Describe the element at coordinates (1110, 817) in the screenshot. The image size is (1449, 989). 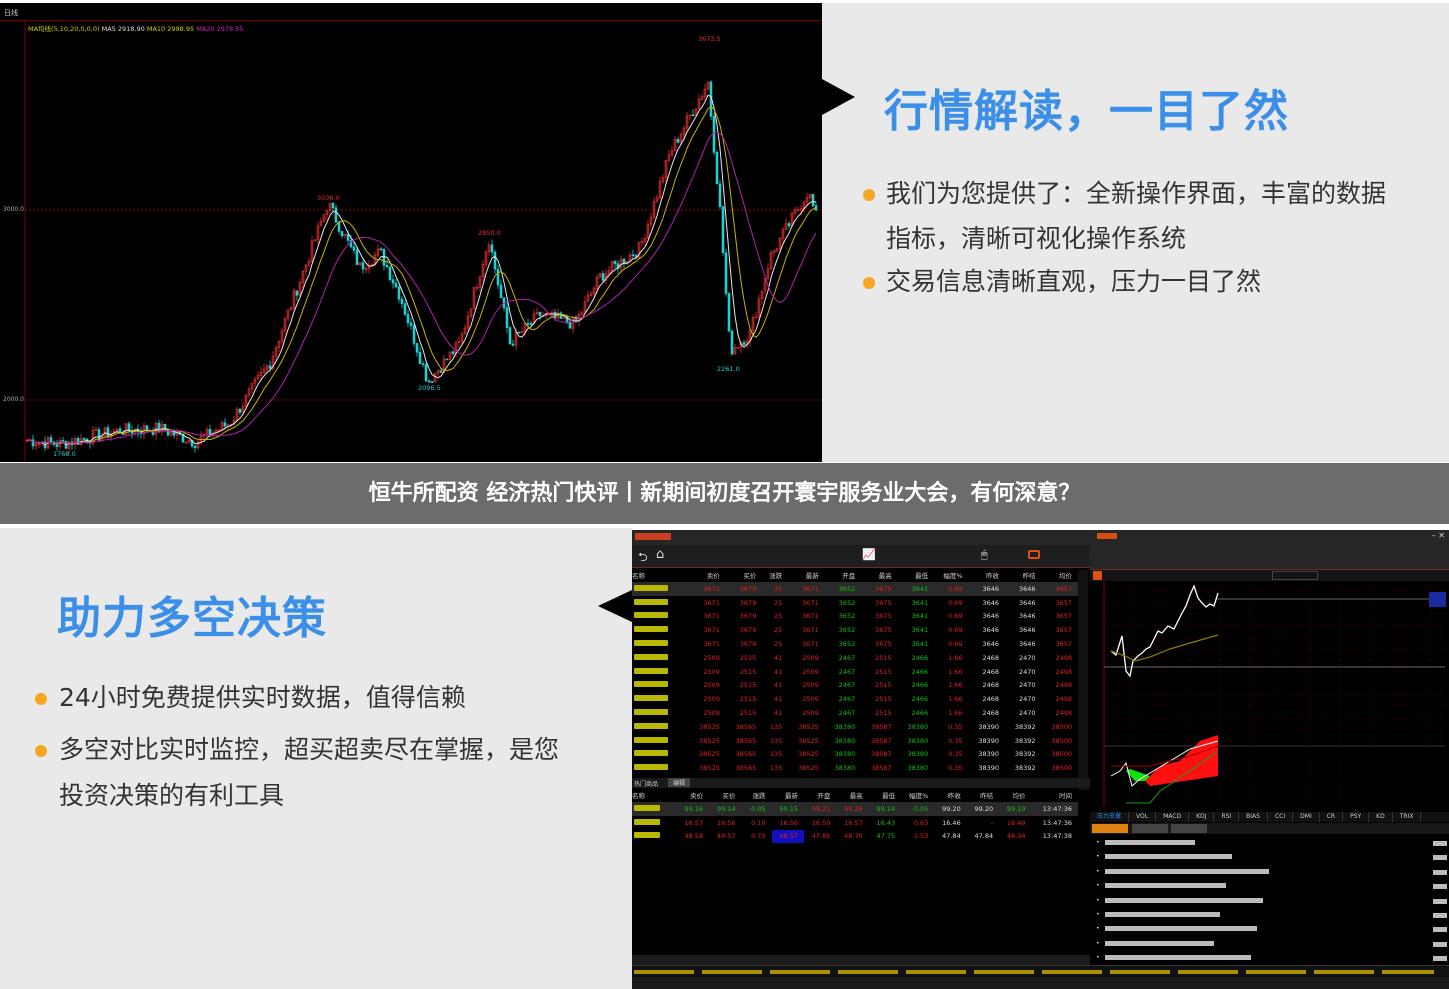
I see `indicator-tab: 压力支撑` at that location.